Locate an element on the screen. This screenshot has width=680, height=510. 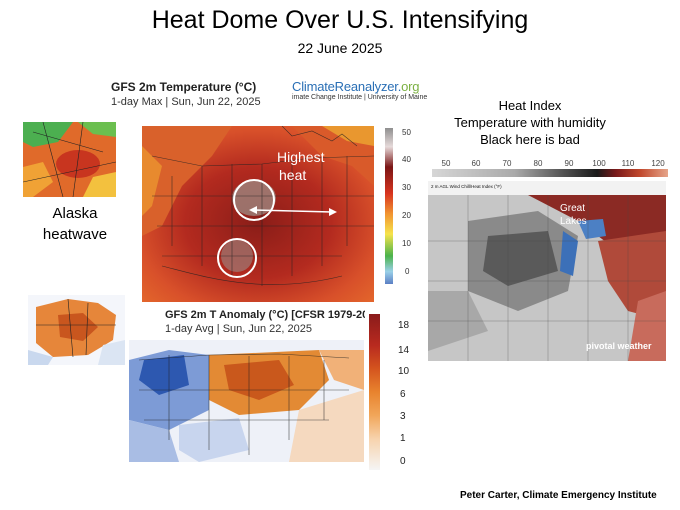
heat-index-header-text: 2 m AGL Wind Chill/Heat Index (°F) is located at coordinates (466, 186).